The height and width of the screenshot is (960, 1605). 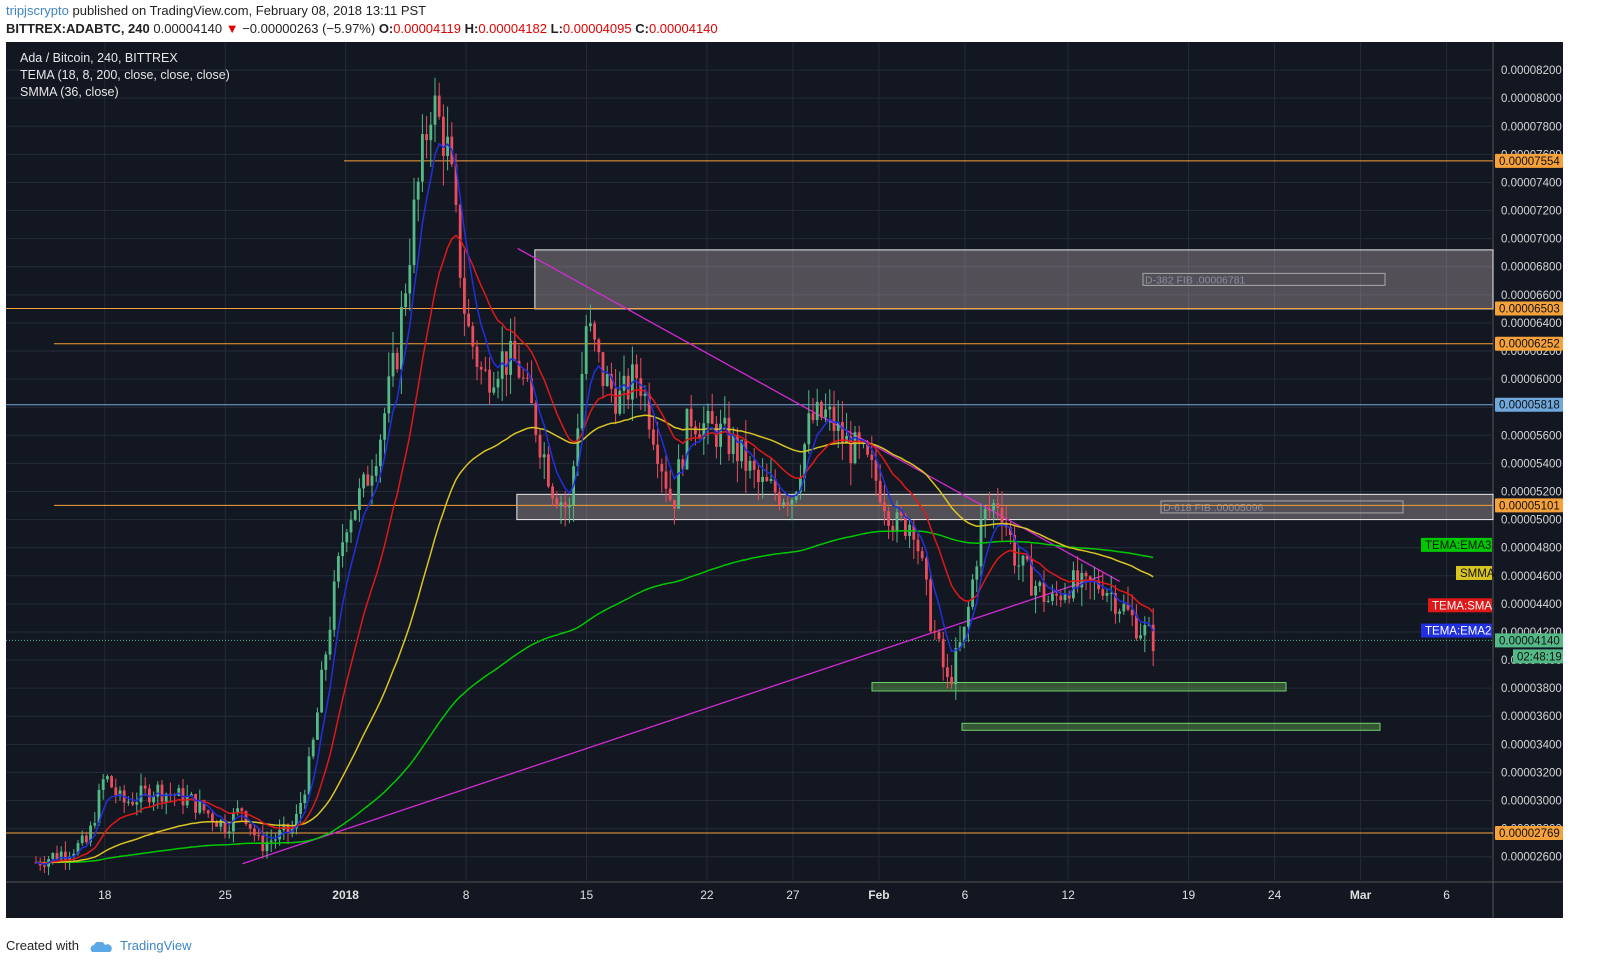 I want to click on tradingview-link: TradingView, so click(x=156, y=945).